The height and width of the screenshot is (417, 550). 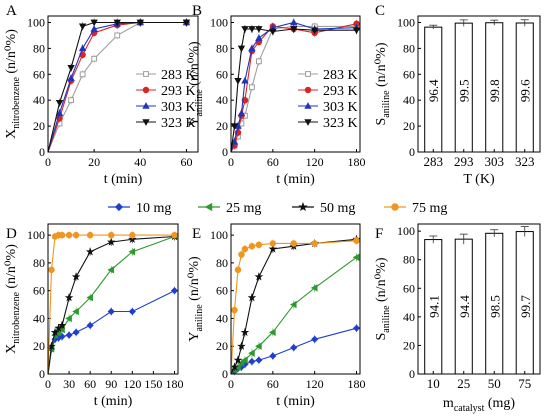 What do you see at coordinates (13, 299) in the screenshot?
I see `y-axis-label: Xnitrobenzene (n/n⁰%)` at bounding box center [13, 299].